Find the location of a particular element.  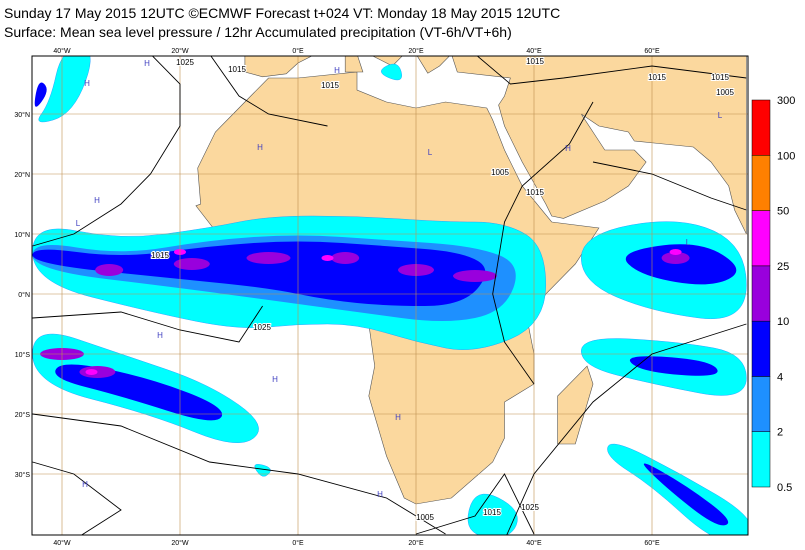

legend-label: 0.5 is located at coordinates (784, 488).